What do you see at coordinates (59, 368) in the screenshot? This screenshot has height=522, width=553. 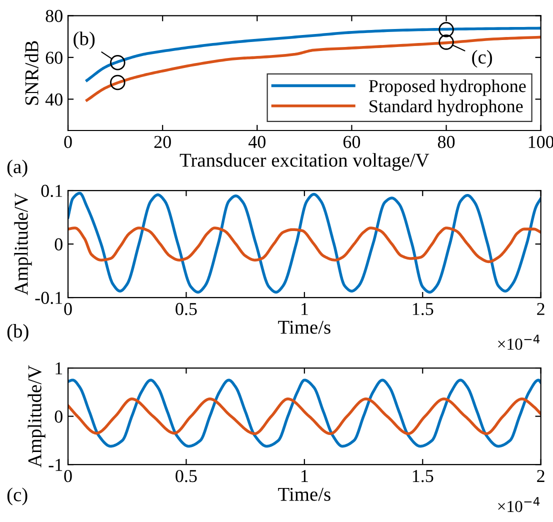 I see `y-tick-label: 1` at bounding box center [59, 368].